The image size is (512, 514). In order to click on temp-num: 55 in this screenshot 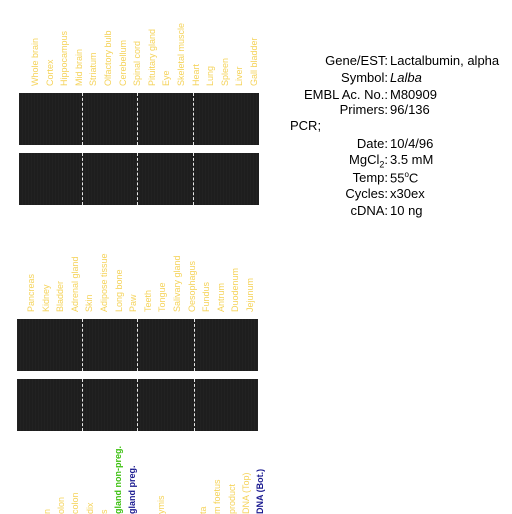, I will do `click(397, 177)`.